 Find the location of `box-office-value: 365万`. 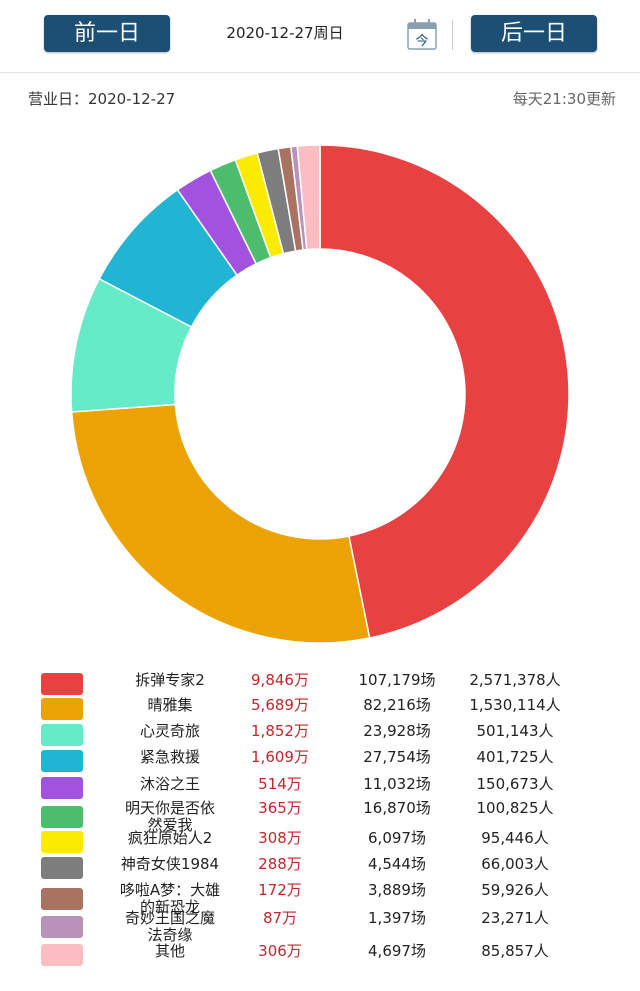

box-office-value: 365万 is located at coordinates (280, 808).